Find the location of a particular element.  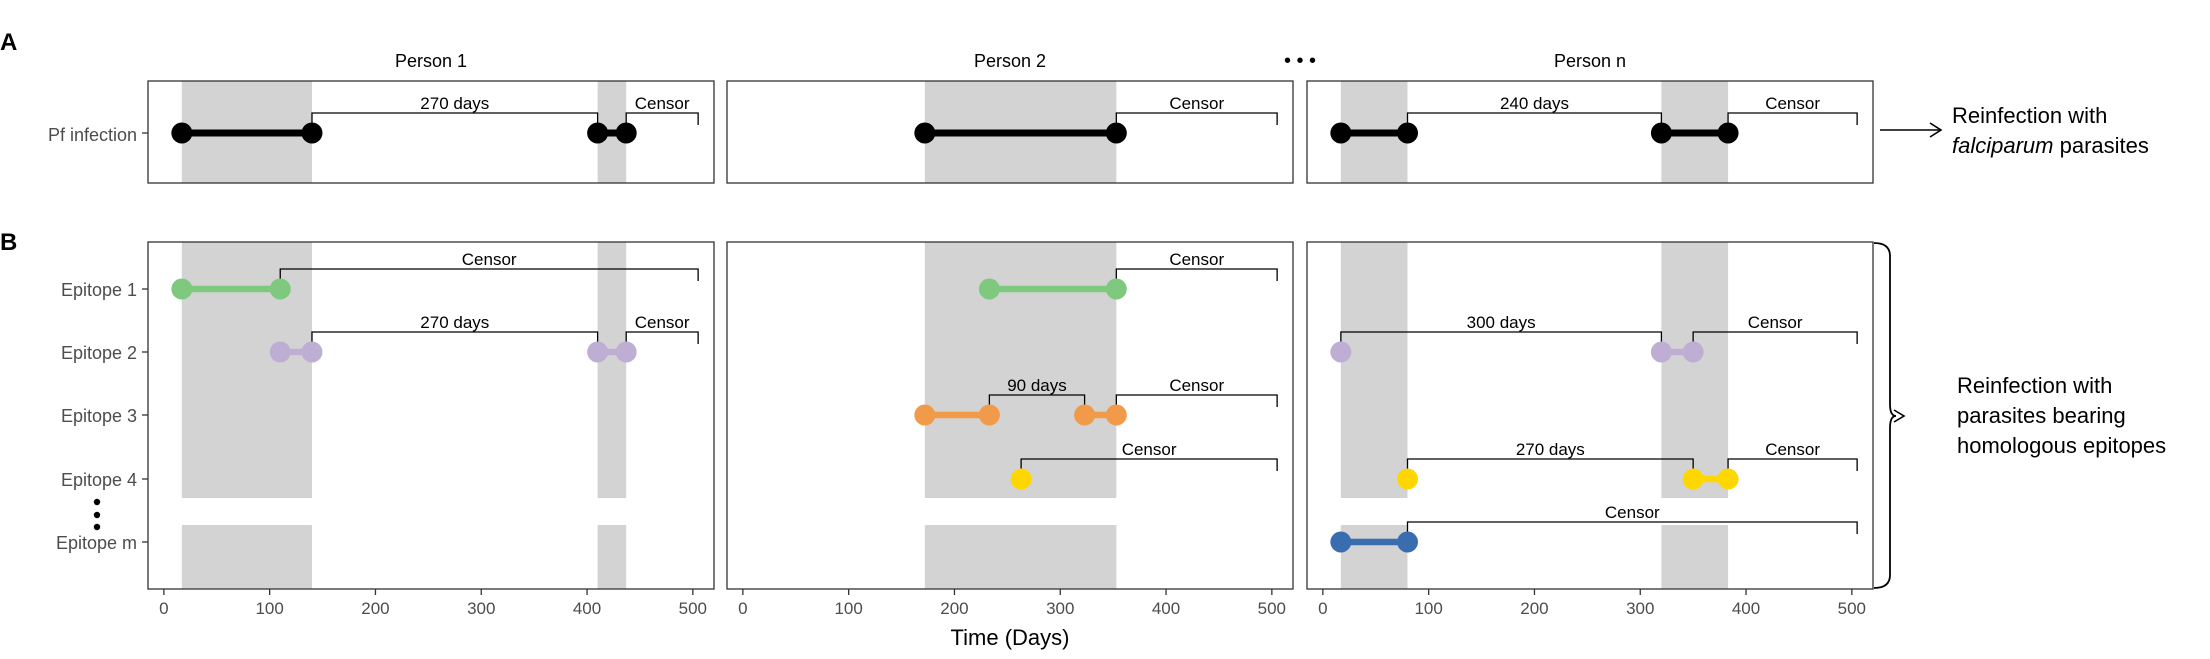

annotation-a-arrowhead is located at coordinates (1936, 130).